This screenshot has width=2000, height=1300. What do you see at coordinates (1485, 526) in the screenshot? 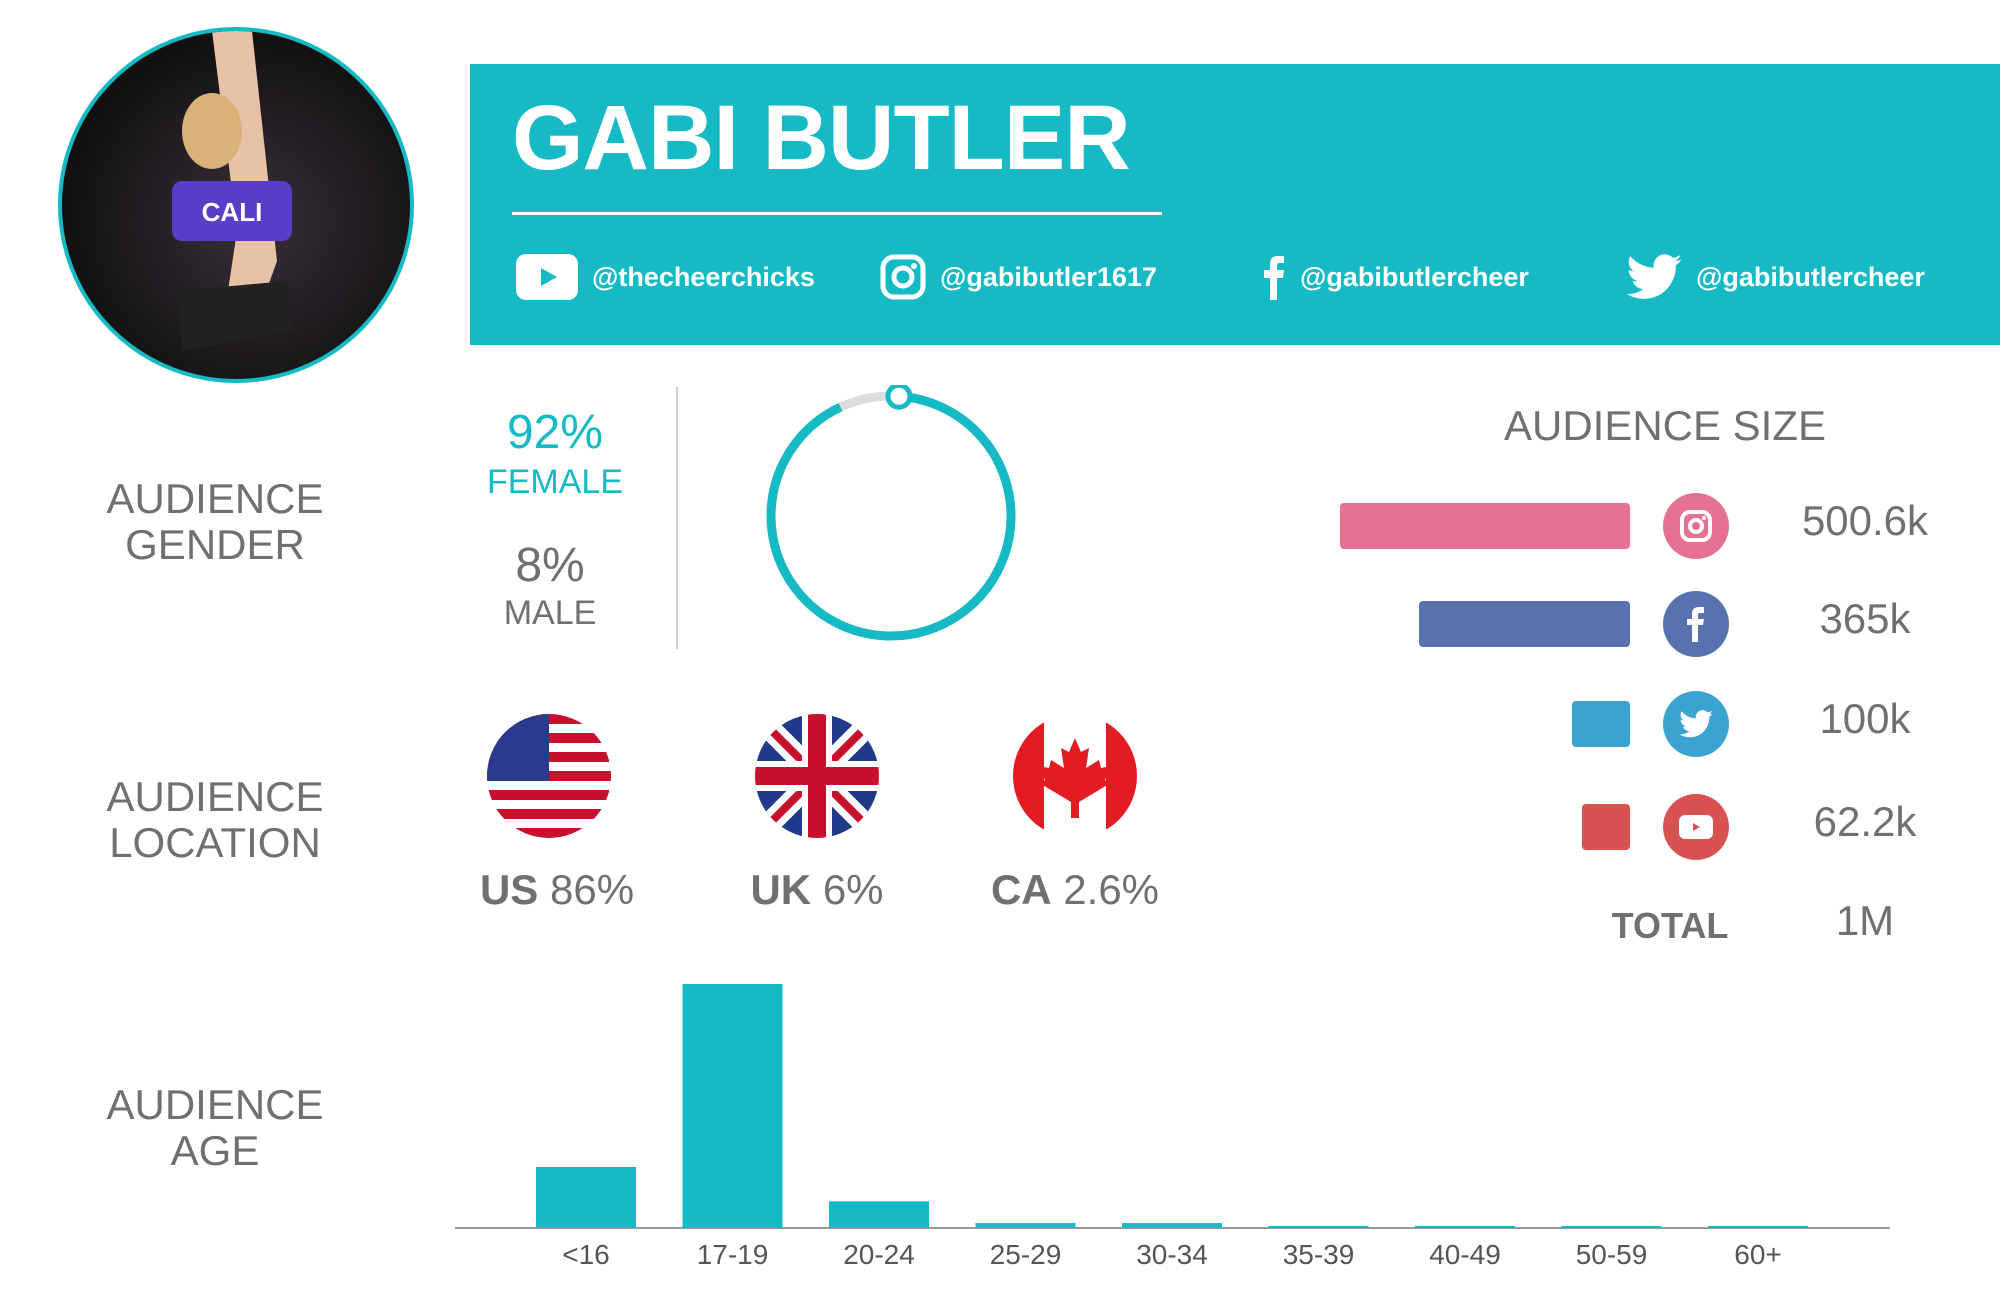
I see `audience-bar-instagram` at bounding box center [1485, 526].